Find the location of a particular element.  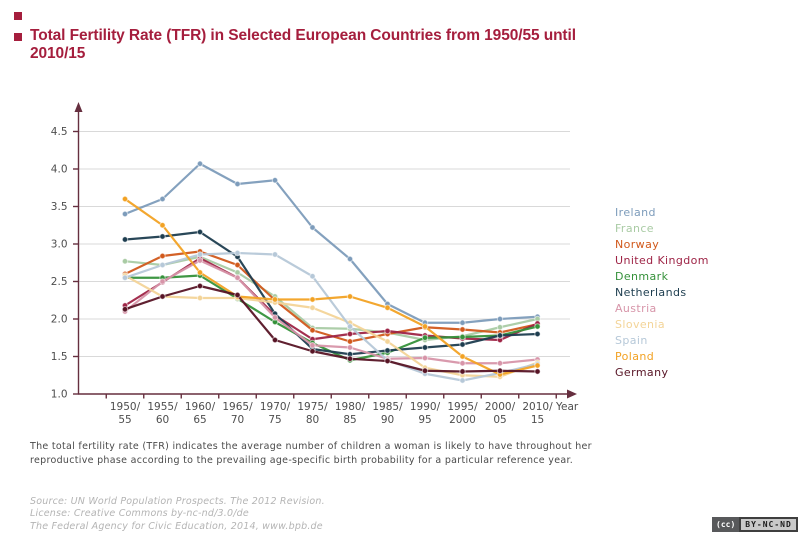

x-tick-label: 15 is located at coordinates (537, 420).